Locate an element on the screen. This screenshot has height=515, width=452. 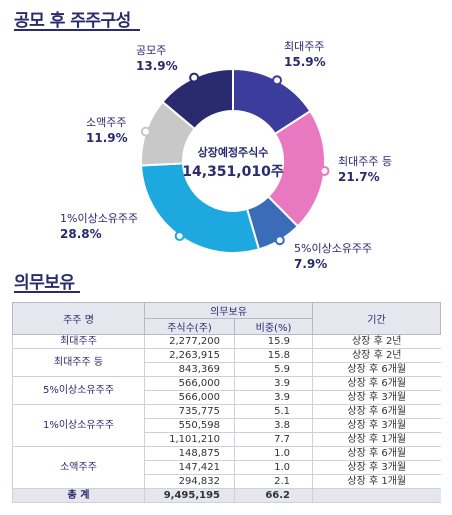
header-lockup: 의무보유 is located at coordinates (228, 310).